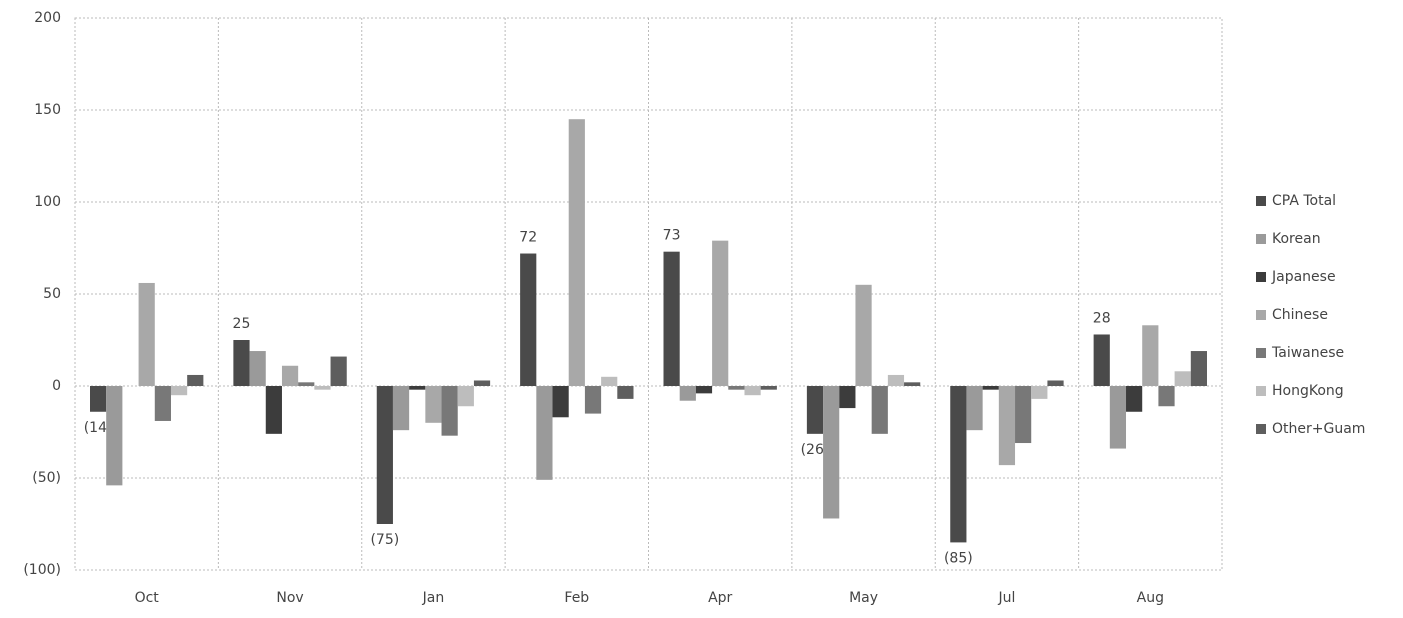 This screenshot has height=618, width=1403. What do you see at coordinates (242, 324) in the screenshot?
I see `data-label: 25` at bounding box center [242, 324].